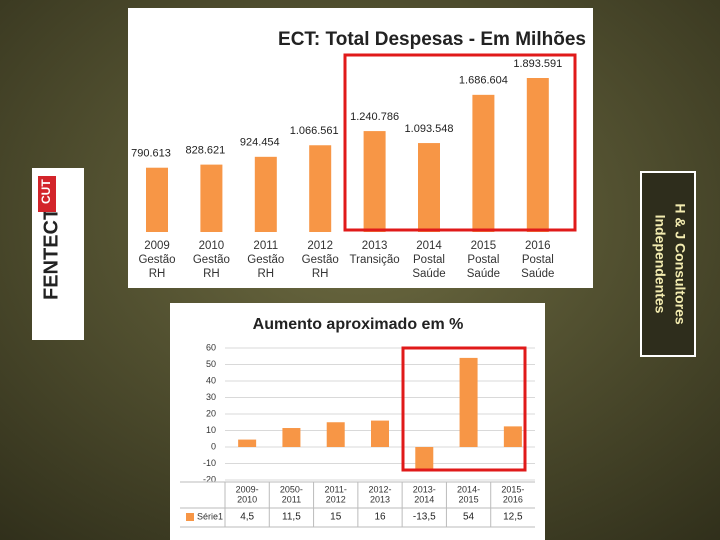 The width and height of the screenshot is (720, 540). What do you see at coordinates (429, 129) in the screenshot?
I see `data-label: 1.093.548` at bounding box center [429, 129].